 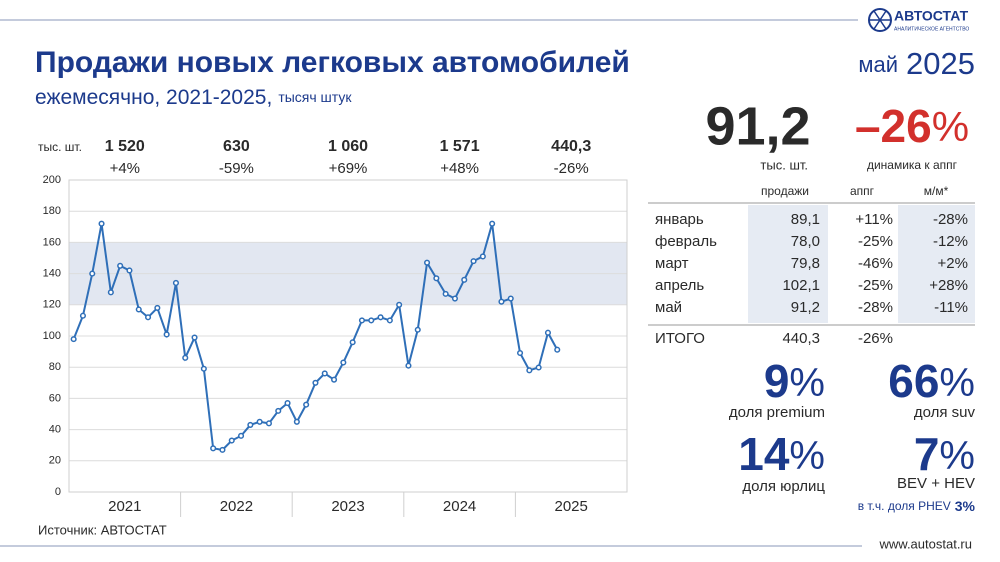 What do you see at coordinates (805, 263) in the screenshot?
I see `table-cell: 79,8` at bounding box center [805, 263].